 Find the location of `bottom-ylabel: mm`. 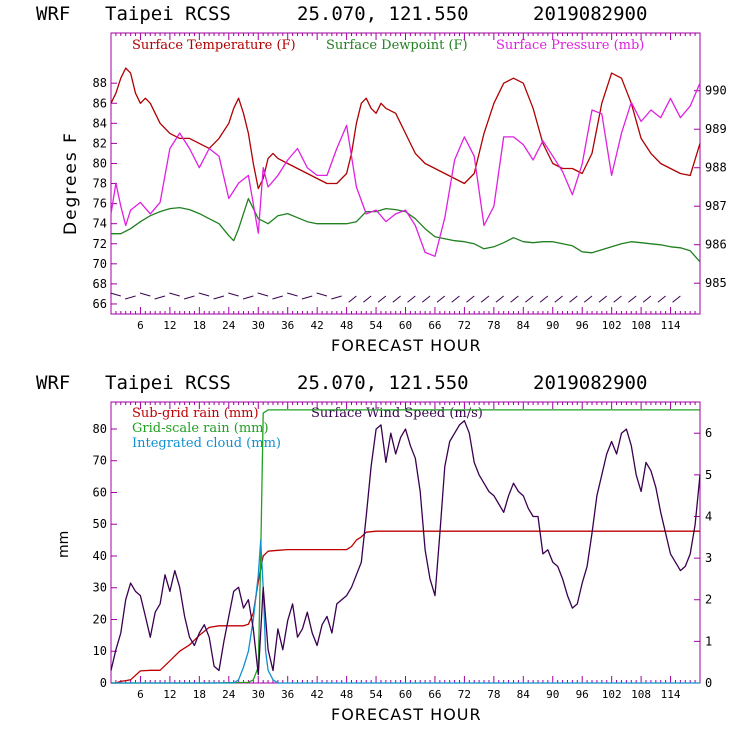

bottom-ylabel: mm is located at coordinates (64, 544).